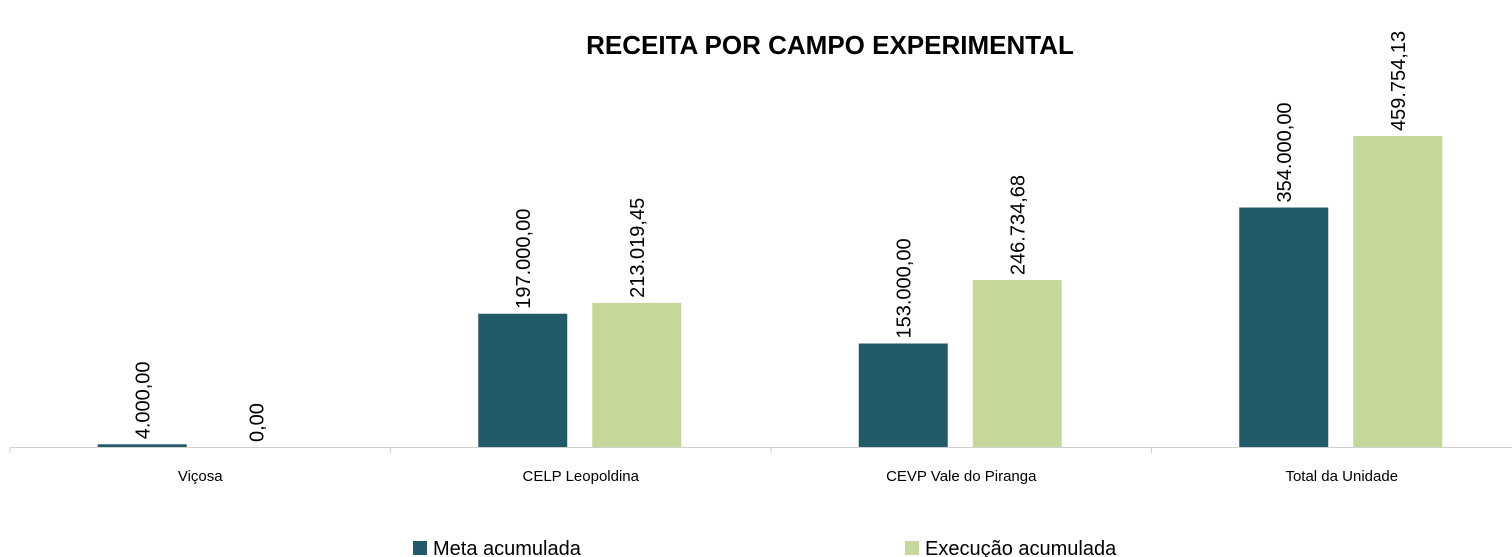 The image size is (1512, 557). What do you see at coordinates (581, 476) in the screenshot?
I see `x-tick-label: CELP Leopoldina` at bounding box center [581, 476].